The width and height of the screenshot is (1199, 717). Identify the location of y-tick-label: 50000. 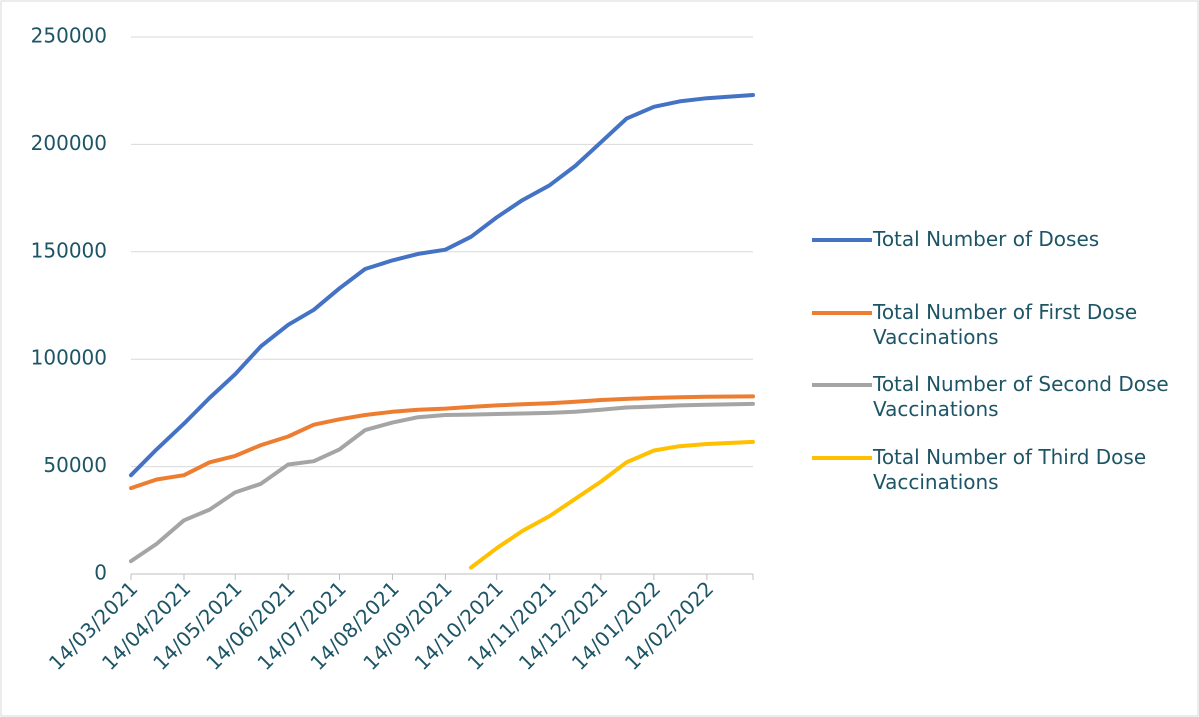
(75, 465).